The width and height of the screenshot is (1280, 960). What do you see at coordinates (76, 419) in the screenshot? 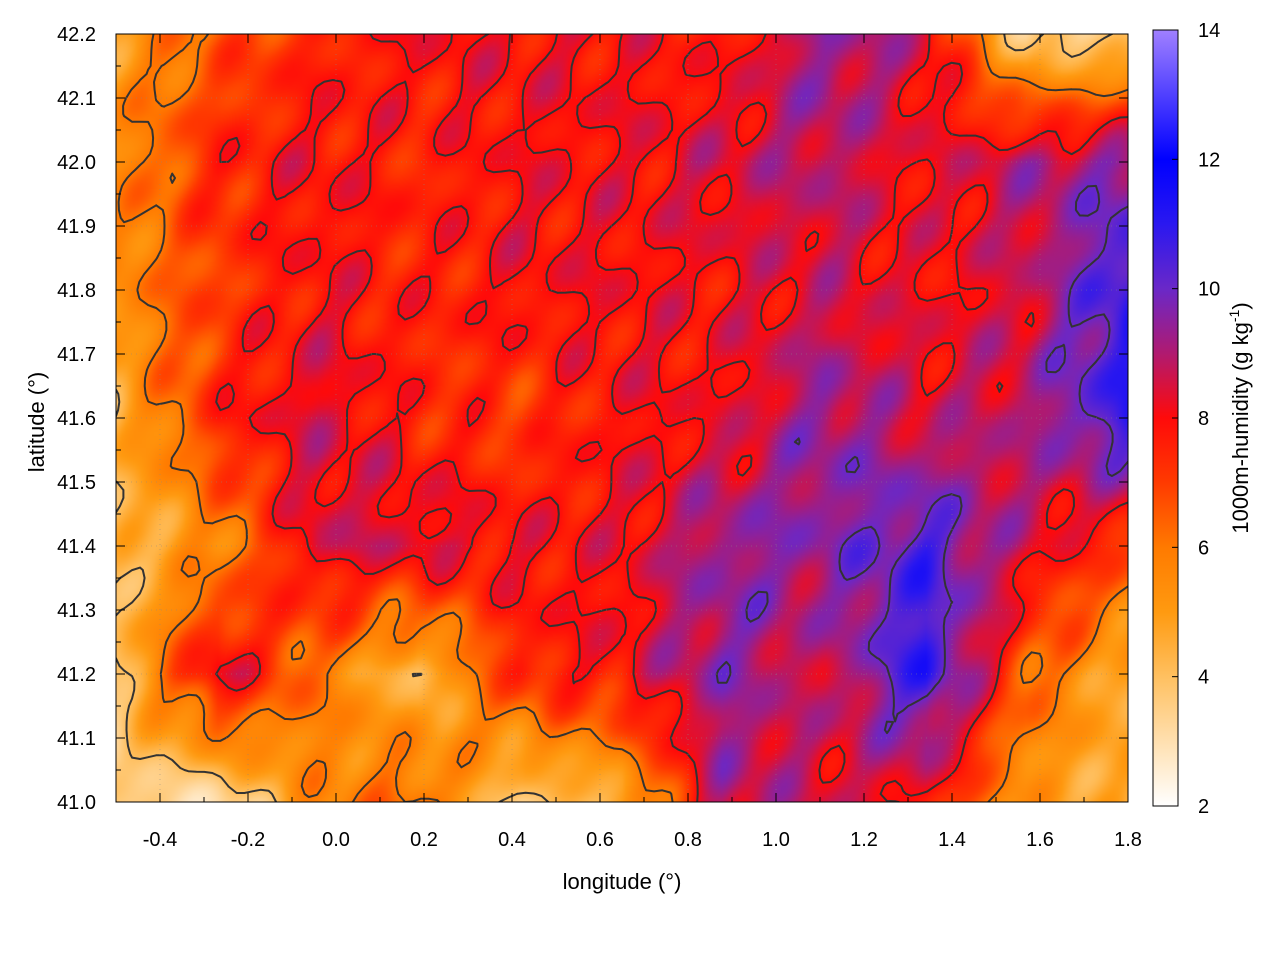
I see `y-tick-label: 41.6` at bounding box center [76, 419].